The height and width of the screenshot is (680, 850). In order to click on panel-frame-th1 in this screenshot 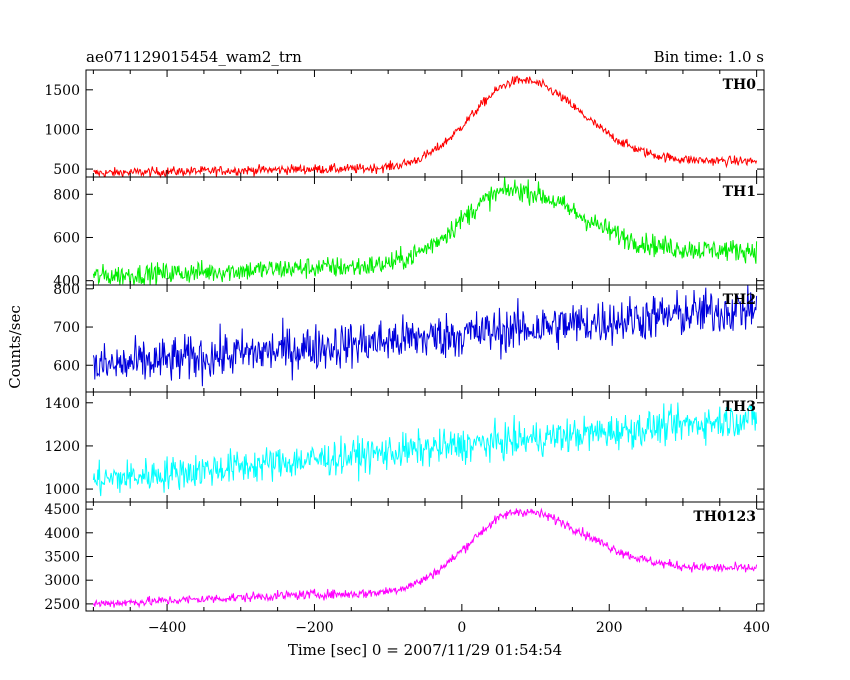, I will do `click(425, 231)`.